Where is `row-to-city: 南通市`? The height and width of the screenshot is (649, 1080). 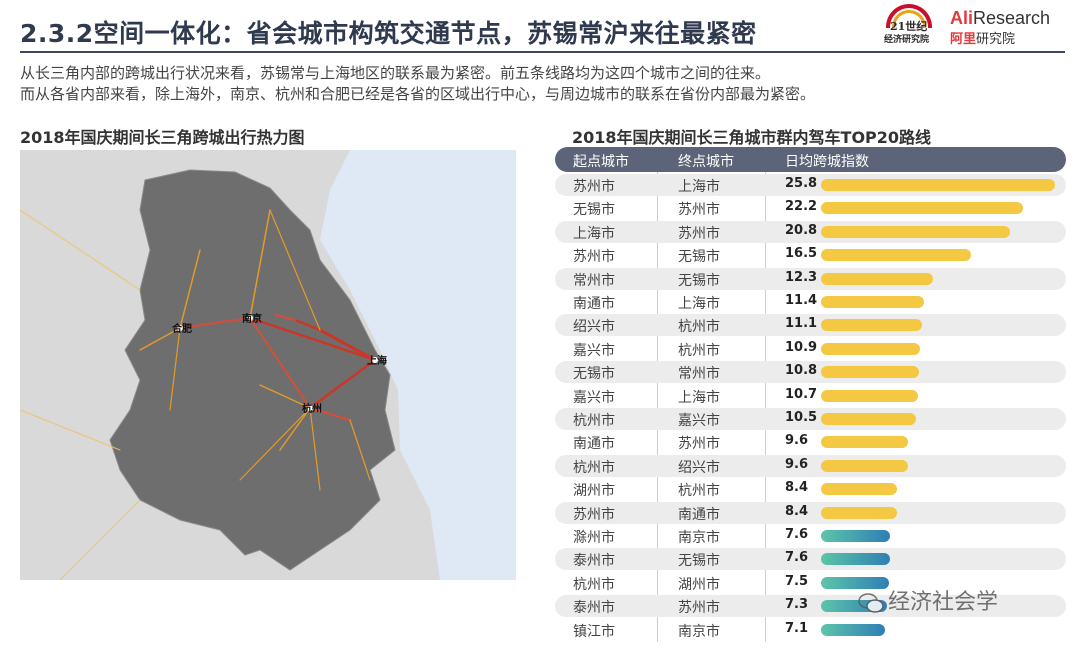
row-to-city: 南通市 is located at coordinates (699, 514).